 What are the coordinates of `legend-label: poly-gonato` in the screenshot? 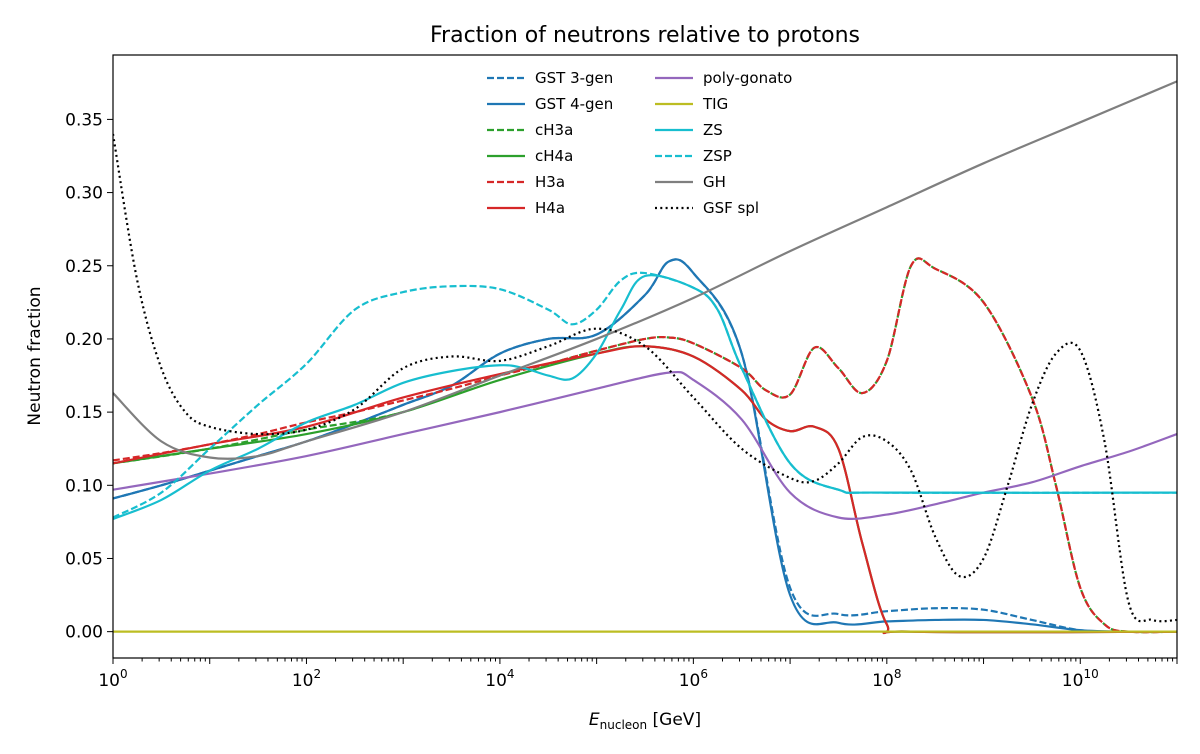 It's located at (747, 78).